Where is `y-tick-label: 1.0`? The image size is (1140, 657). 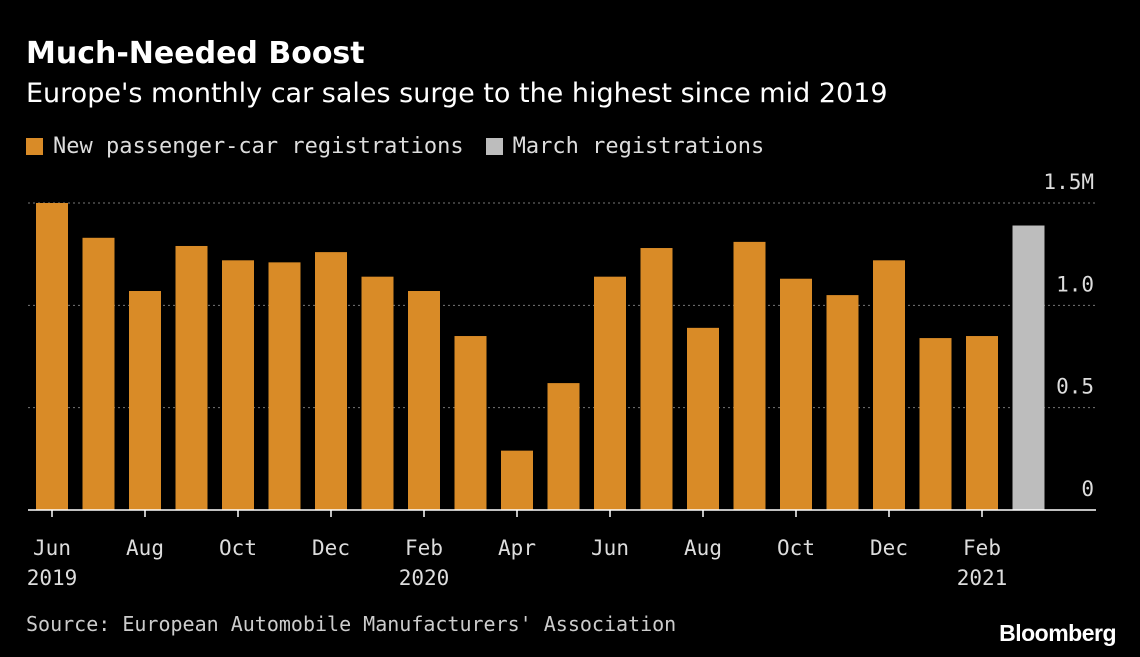 y-tick-label: 1.0 is located at coordinates (1075, 284).